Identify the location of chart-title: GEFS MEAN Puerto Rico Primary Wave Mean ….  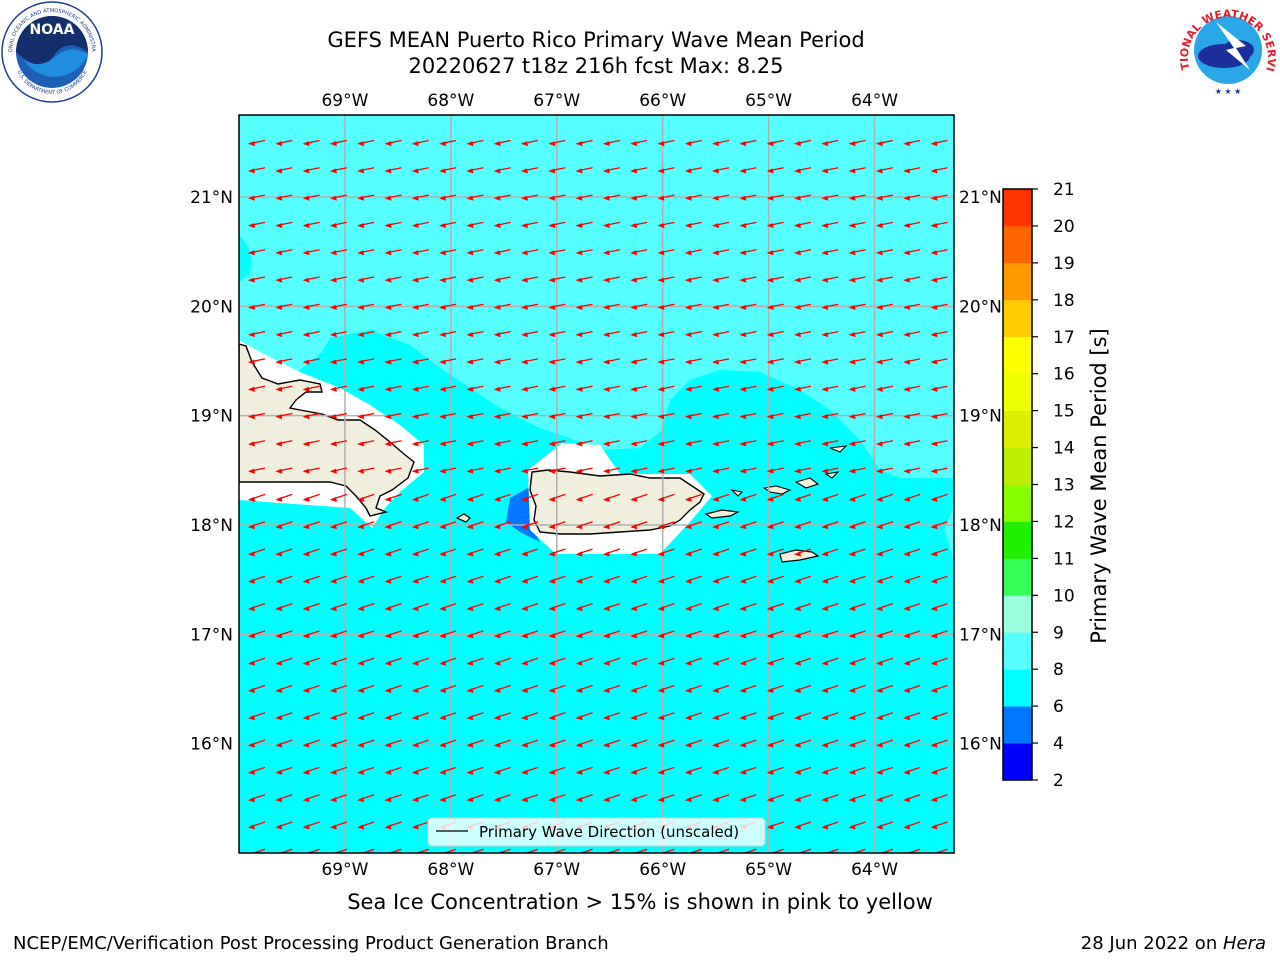
(596, 40).